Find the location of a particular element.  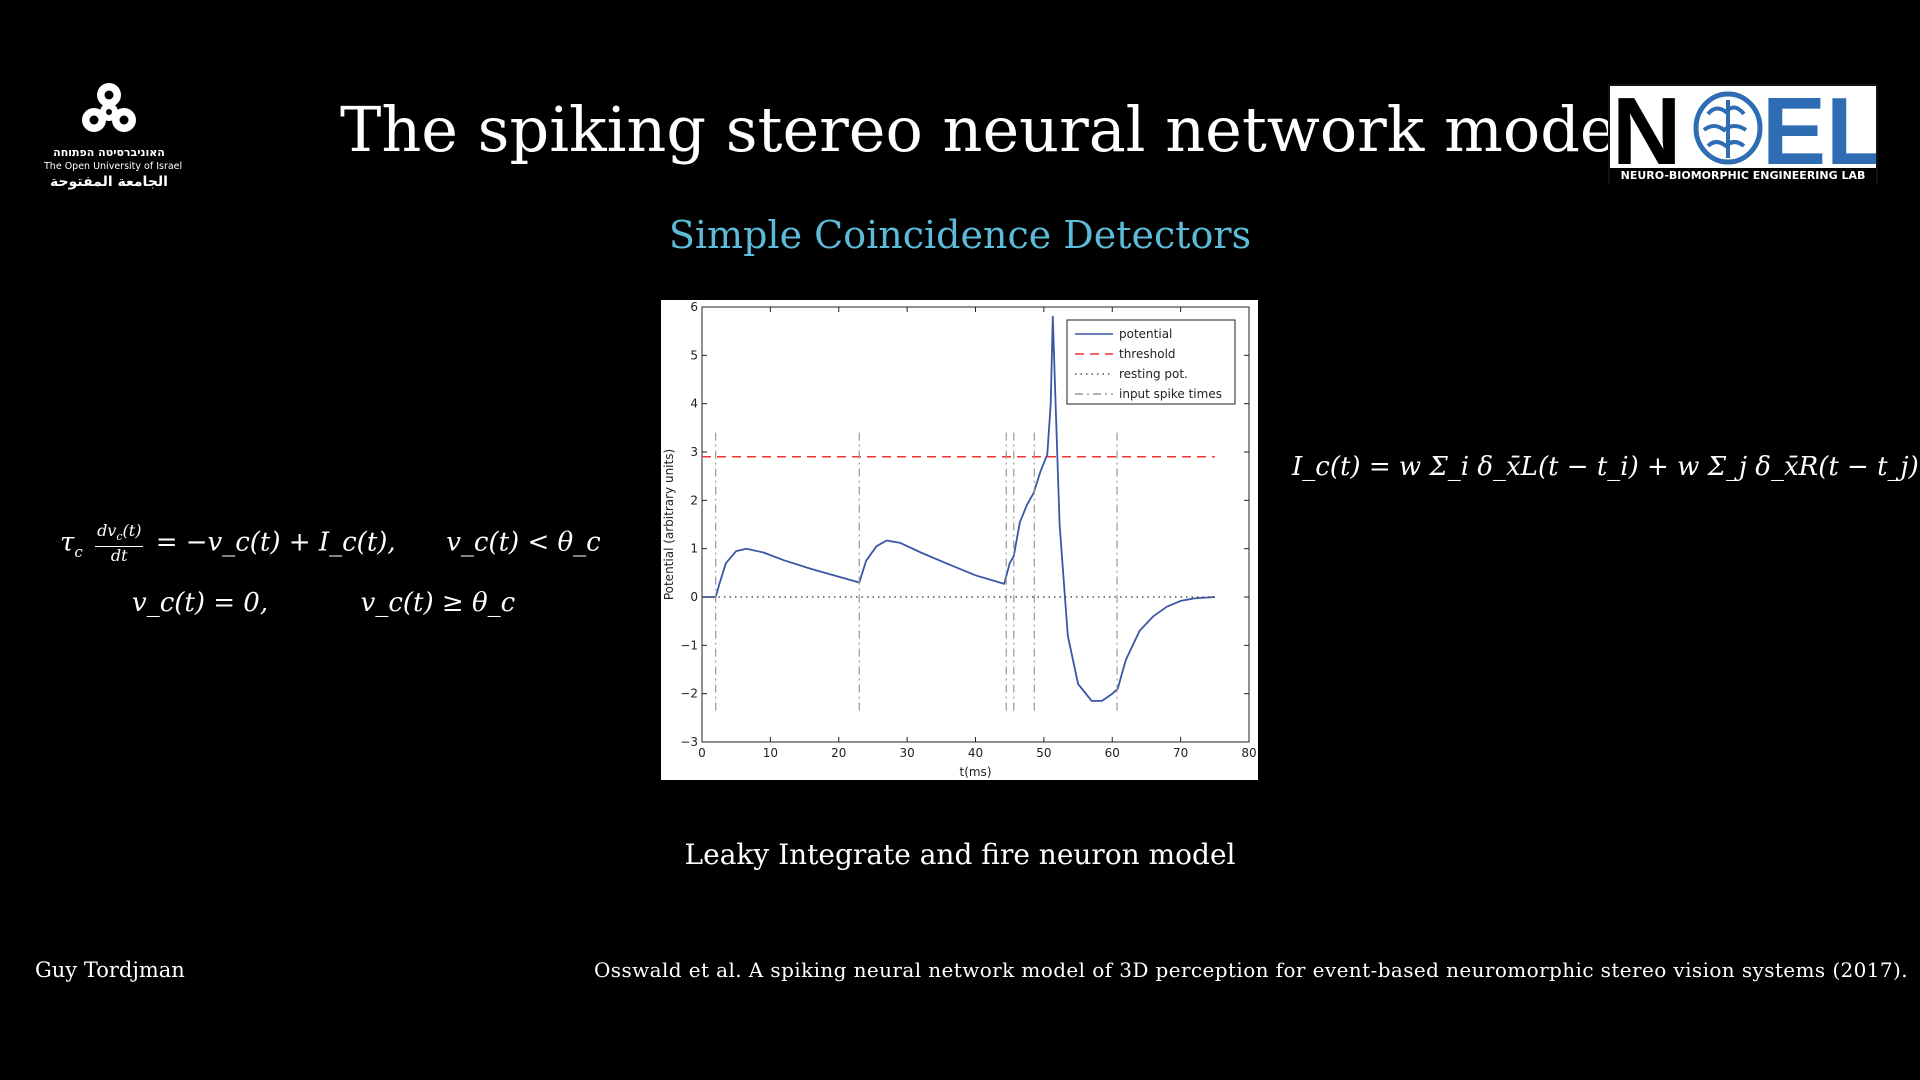

noel-tagline: NEURO-BIOMORPHIC ENGINEERING LAB is located at coordinates (1743, 176).